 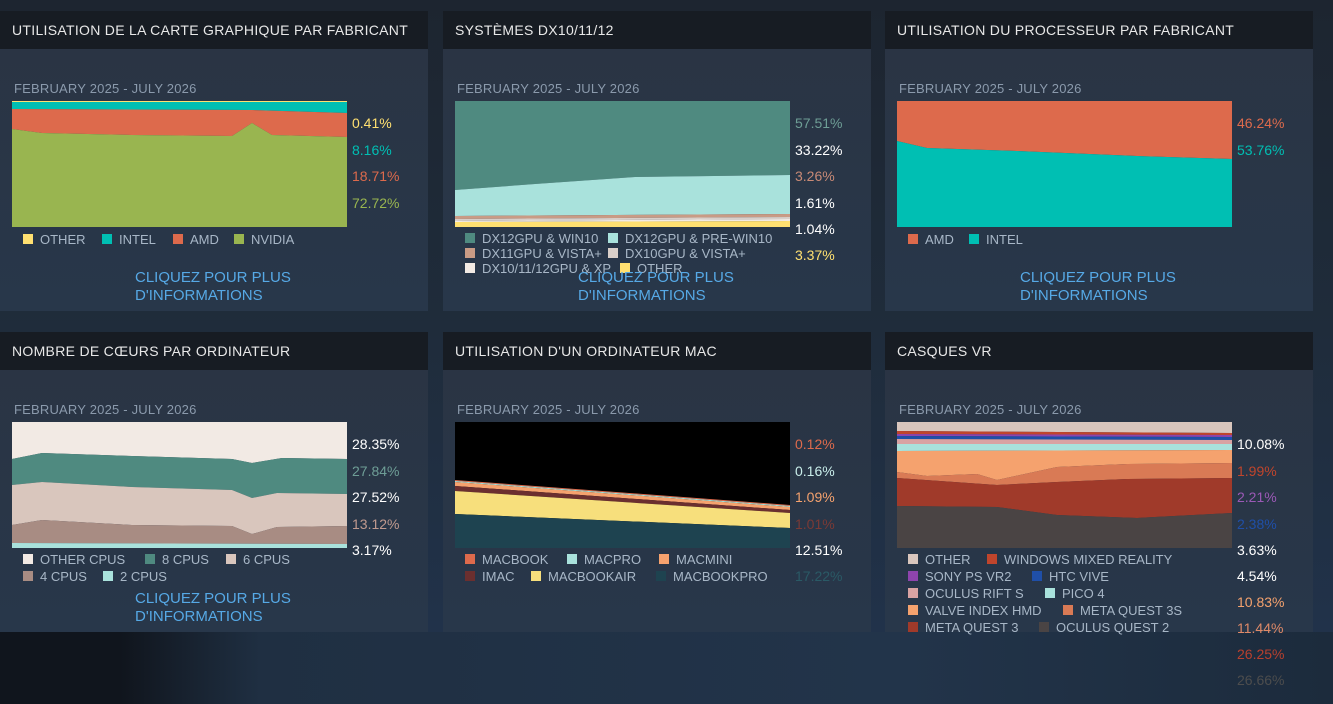 I want to click on mac-area-imac, so click(x=622, y=499).